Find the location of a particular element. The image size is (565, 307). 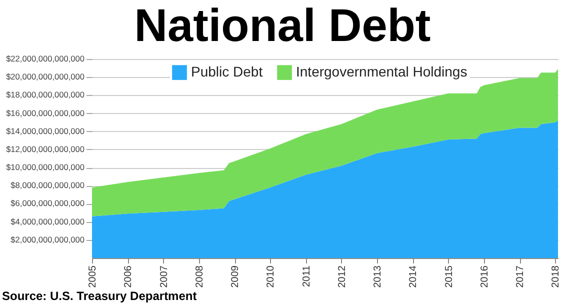

y-tick-label: $6,000,000,000,000 is located at coordinates (47, 203).